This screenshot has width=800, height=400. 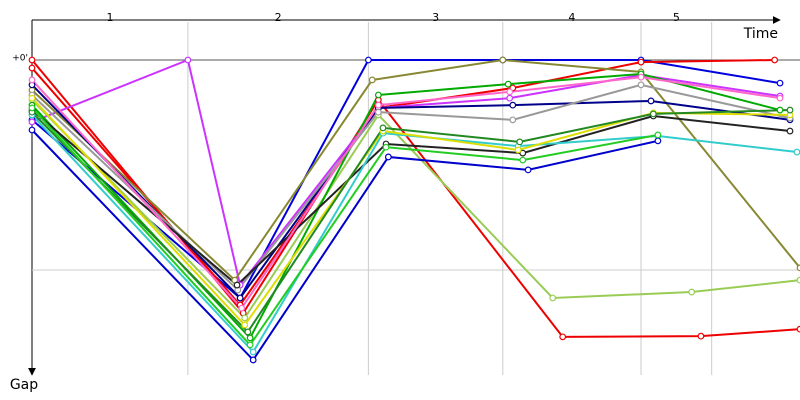 What do you see at coordinates (760, 34) in the screenshot?
I see `x-axis-label: Time` at bounding box center [760, 34].